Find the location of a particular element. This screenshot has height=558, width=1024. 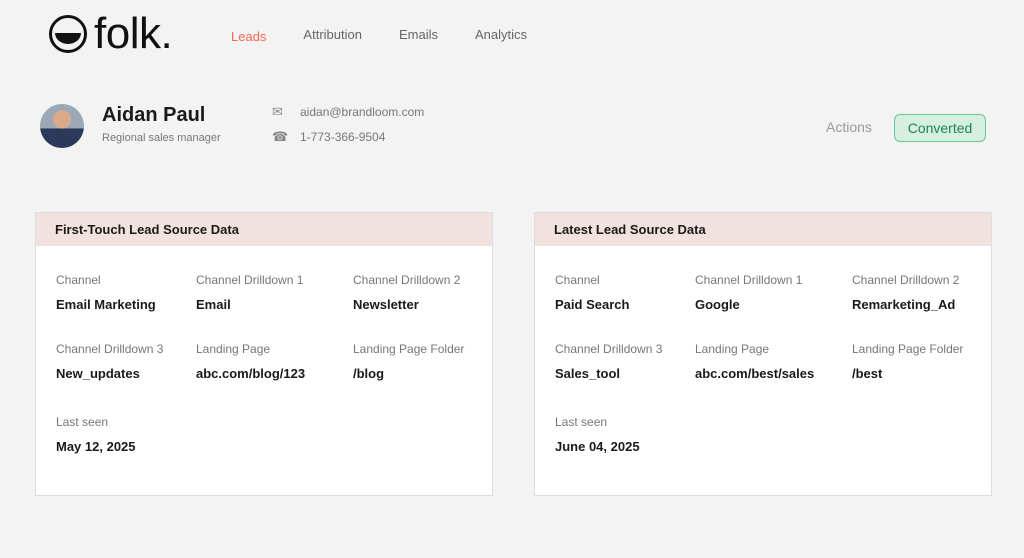

field-value: Email is located at coordinates (213, 304).